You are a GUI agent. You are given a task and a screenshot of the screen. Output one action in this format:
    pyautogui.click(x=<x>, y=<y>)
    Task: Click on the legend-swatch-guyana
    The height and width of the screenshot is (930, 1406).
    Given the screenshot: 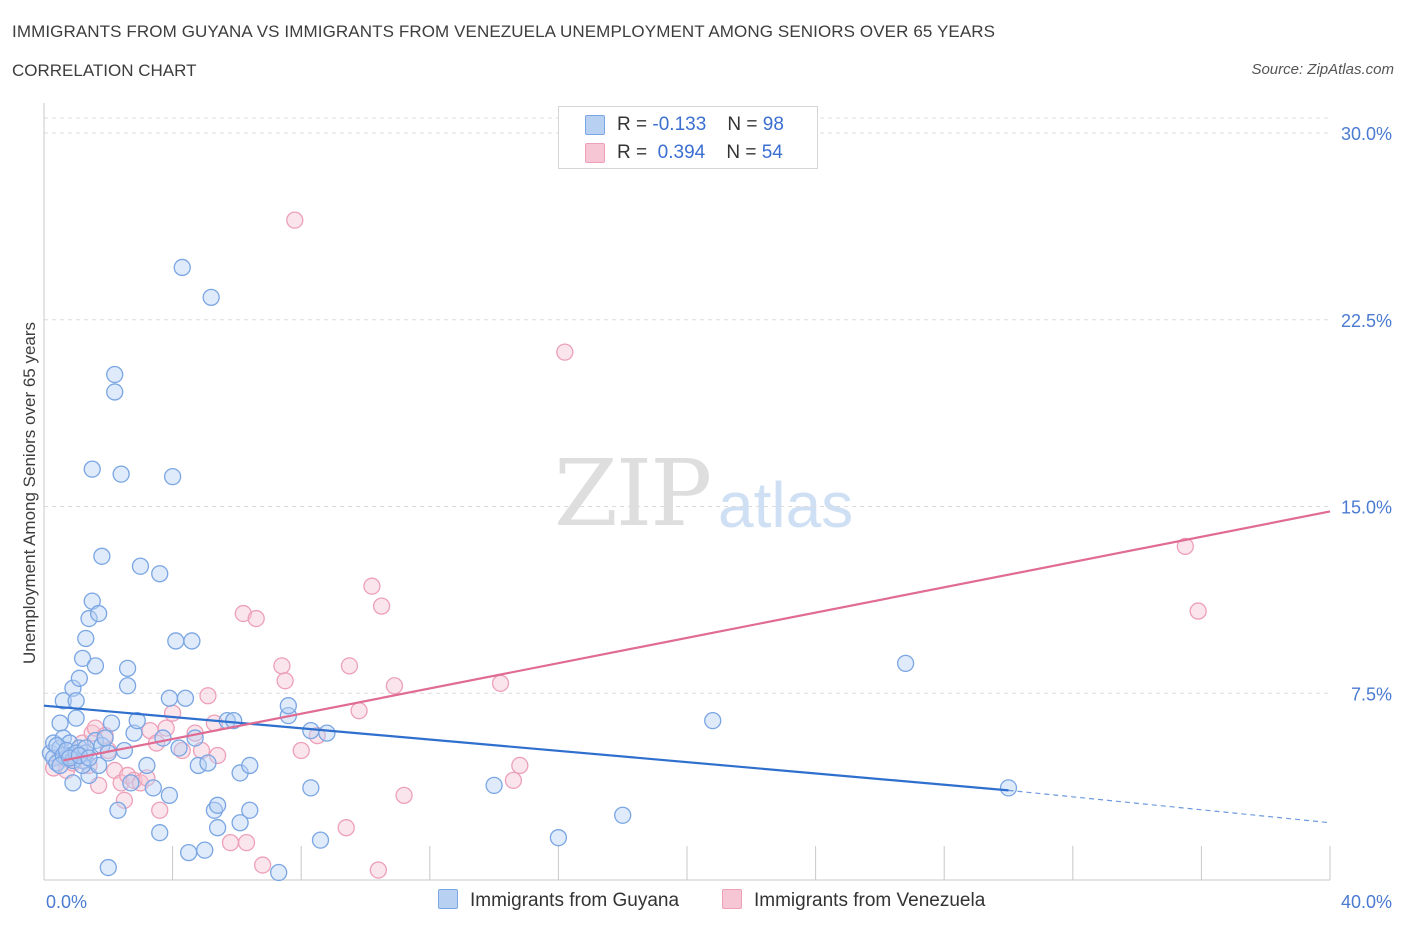 What is the action you would take?
    pyautogui.click(x=595, y=125)
    